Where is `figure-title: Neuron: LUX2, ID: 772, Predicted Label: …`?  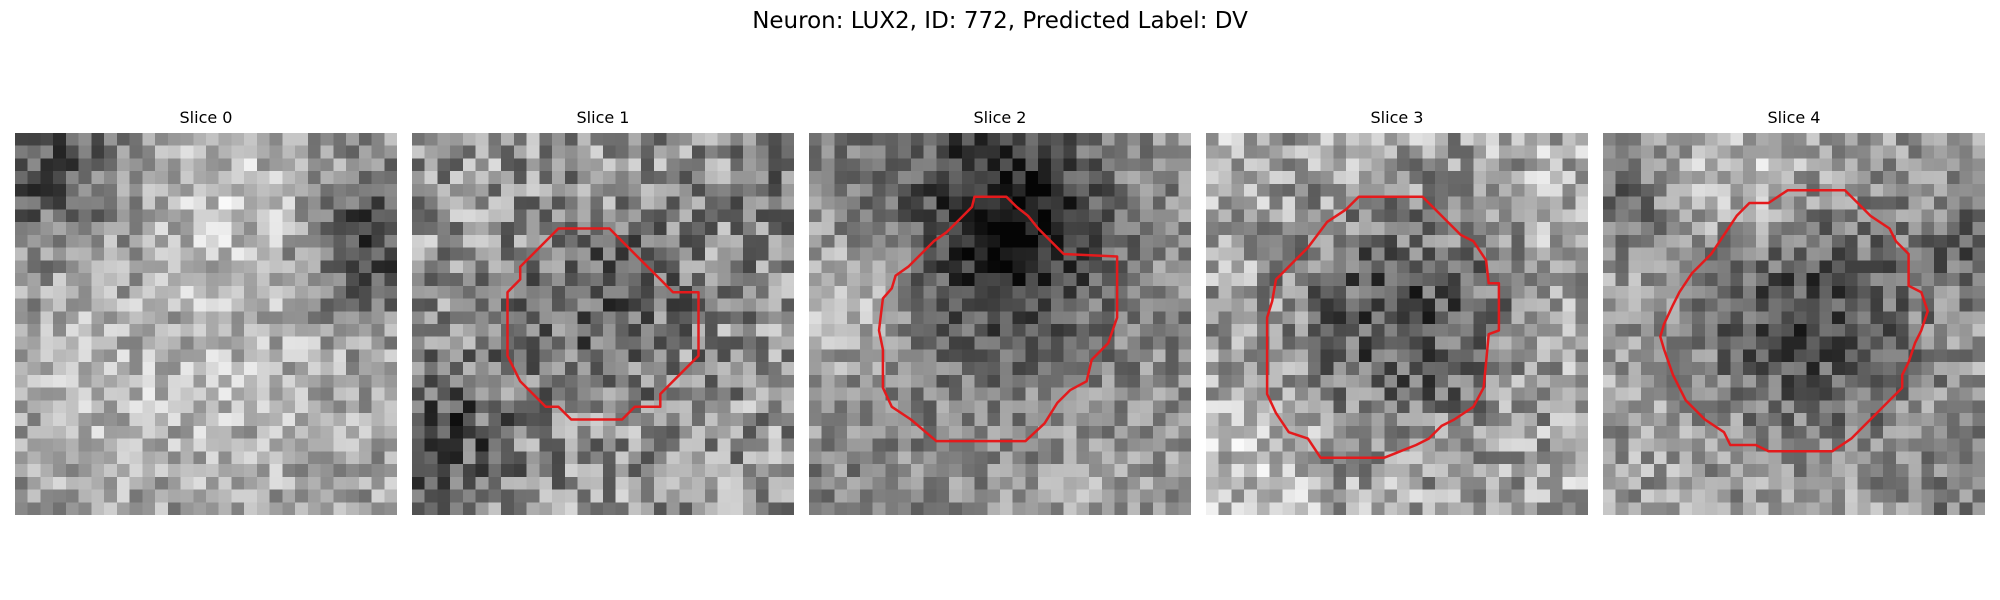
figure-title: Neuron: LUX2, ID: 772, Predicted Label: … is located at coordinates (1000, 21).